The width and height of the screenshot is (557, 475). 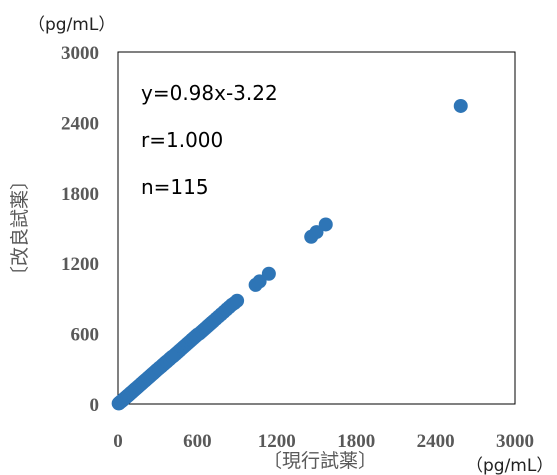 I want to click on annotation-correlation: r=1.000, so click(x=182, y=140).